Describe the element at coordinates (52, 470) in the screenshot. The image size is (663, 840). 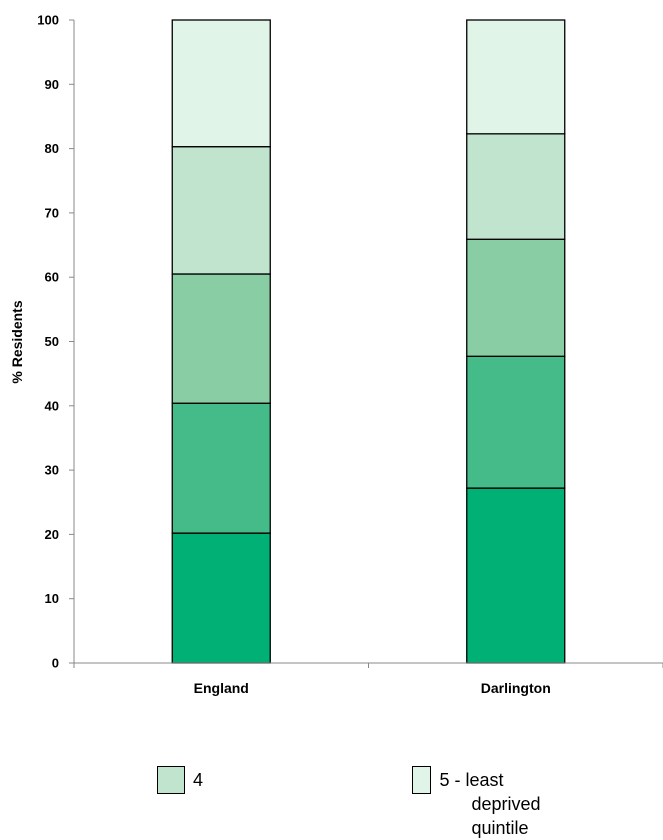
I see `y-tick-label: 30` at that location.